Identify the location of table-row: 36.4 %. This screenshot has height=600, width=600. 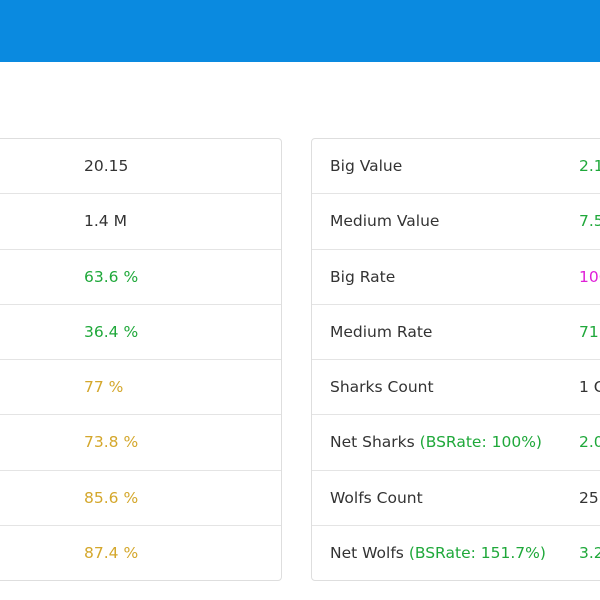
(140, 332).